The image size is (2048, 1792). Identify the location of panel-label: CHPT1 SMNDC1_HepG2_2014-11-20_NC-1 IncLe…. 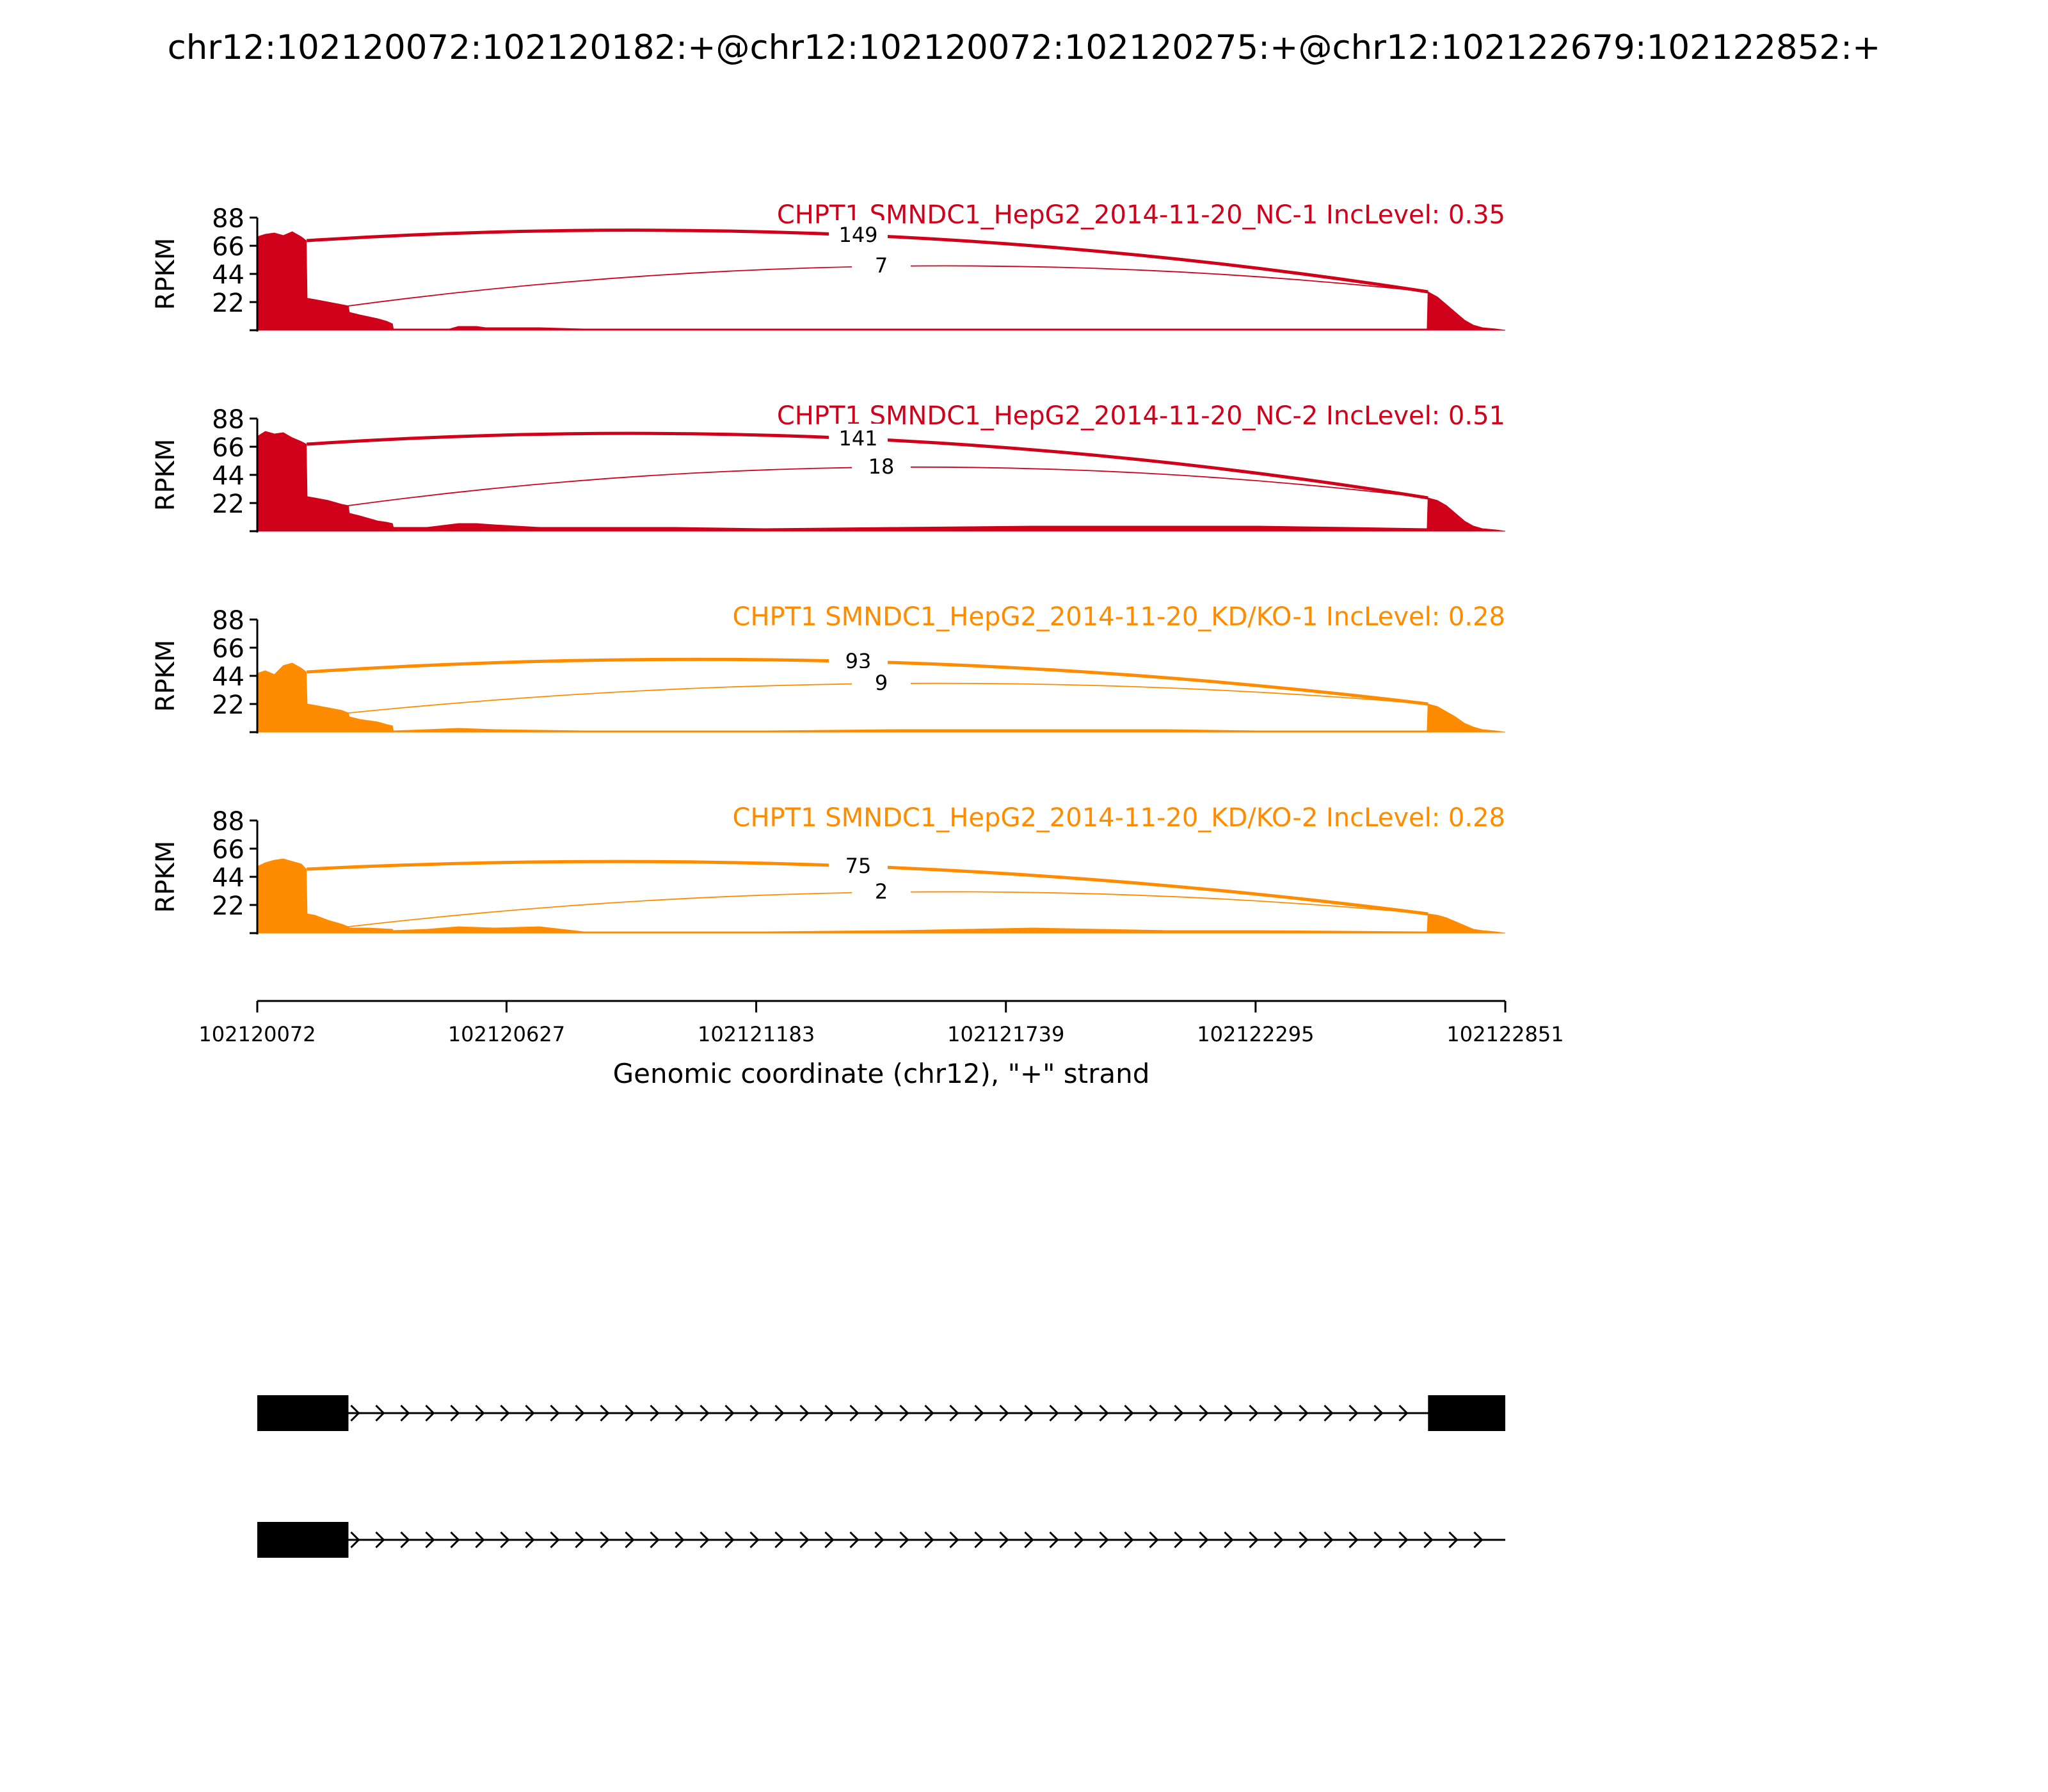
(1141, 215).